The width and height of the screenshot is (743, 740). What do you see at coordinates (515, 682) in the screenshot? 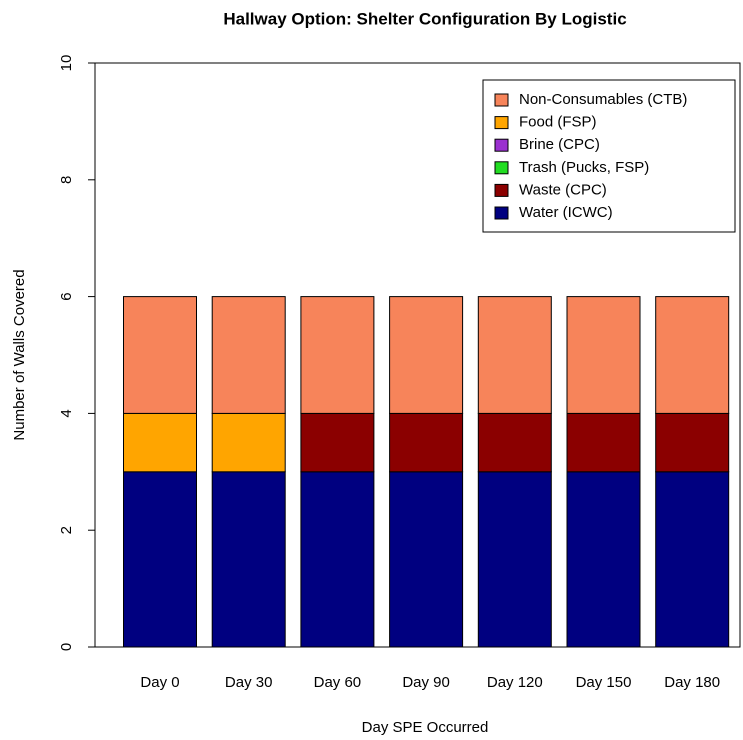
I see `x-tick-label: Day 120` at bounding box center [515, 682].